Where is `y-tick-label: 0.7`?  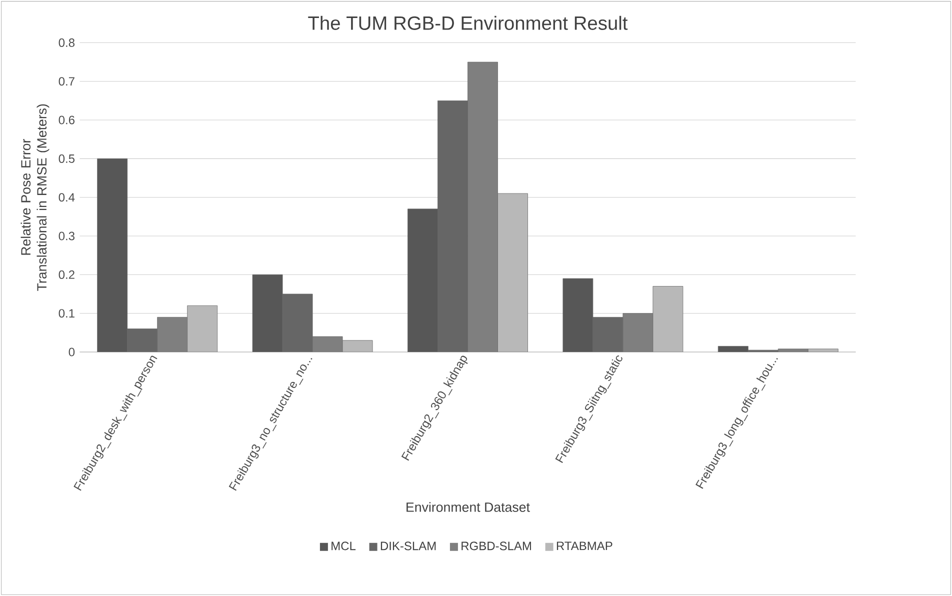
y-tick-label: 0.7 is located at coordinates (66, 81).